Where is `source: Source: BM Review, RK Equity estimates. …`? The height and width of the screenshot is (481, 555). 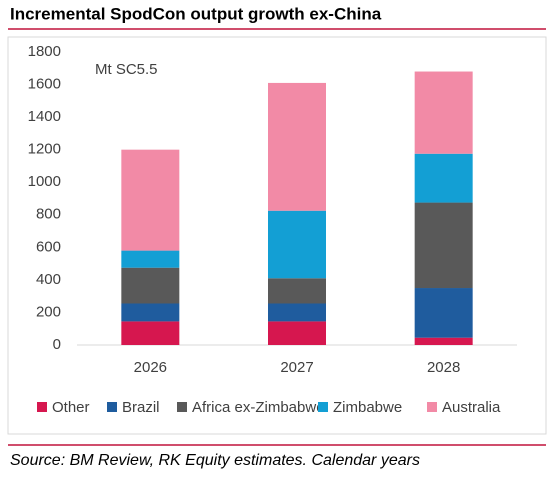 source: Source: BM Review, RK Equity estimates. … is located at coordinates (215, 460).